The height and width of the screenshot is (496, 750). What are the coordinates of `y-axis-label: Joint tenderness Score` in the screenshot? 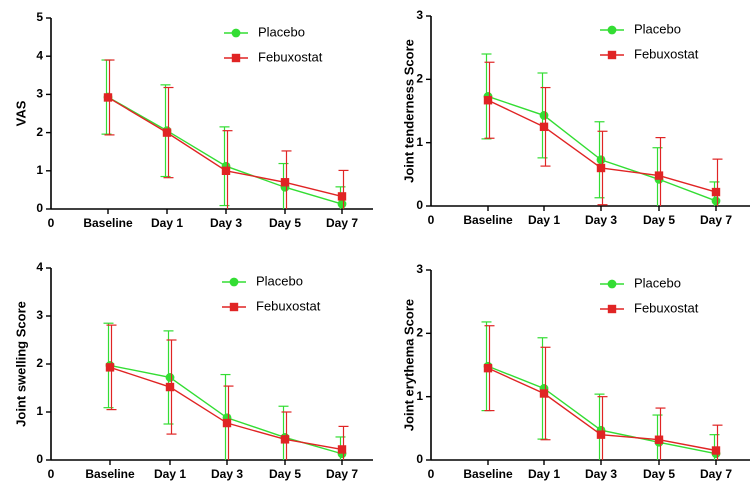 It's located at (408, 111).